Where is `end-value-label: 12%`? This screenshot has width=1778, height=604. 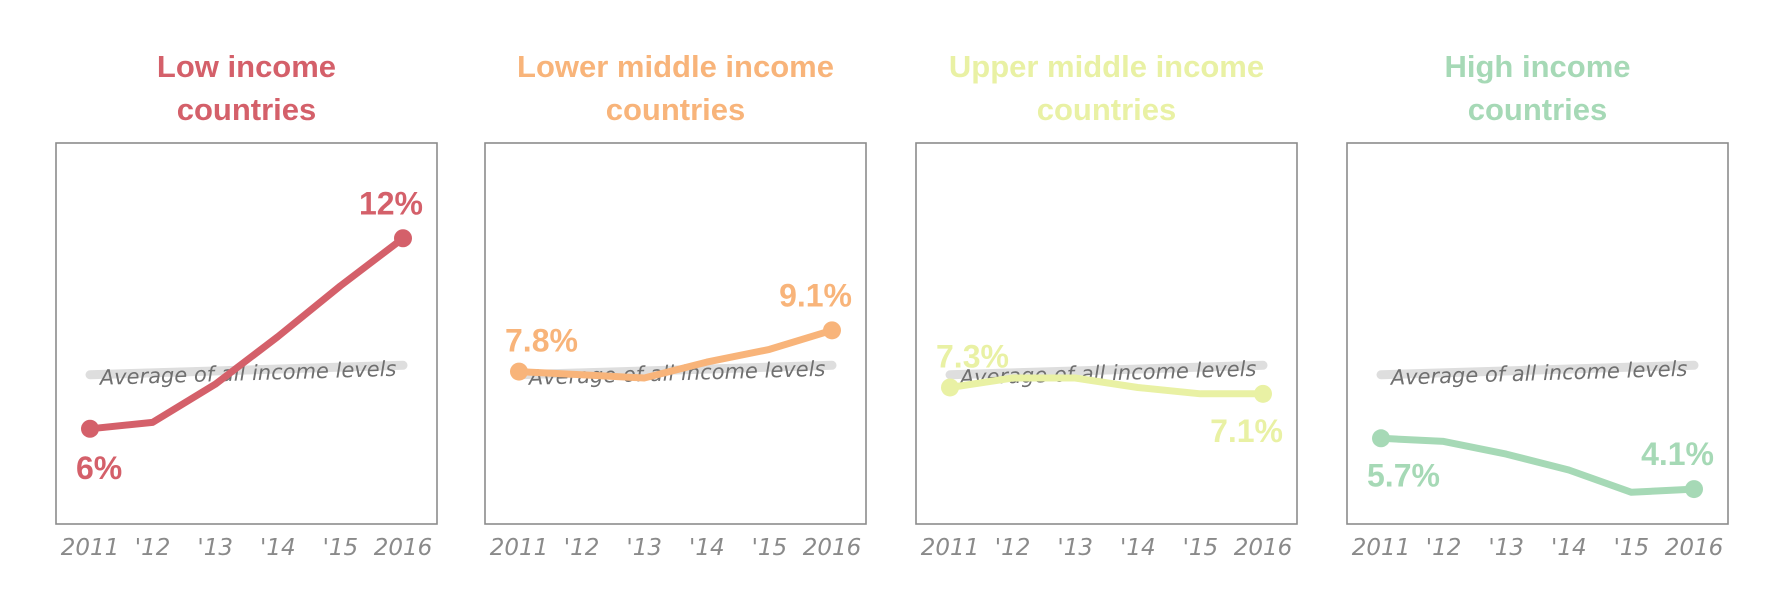 end-value-label: 12% is located at coordinates (391, 203).